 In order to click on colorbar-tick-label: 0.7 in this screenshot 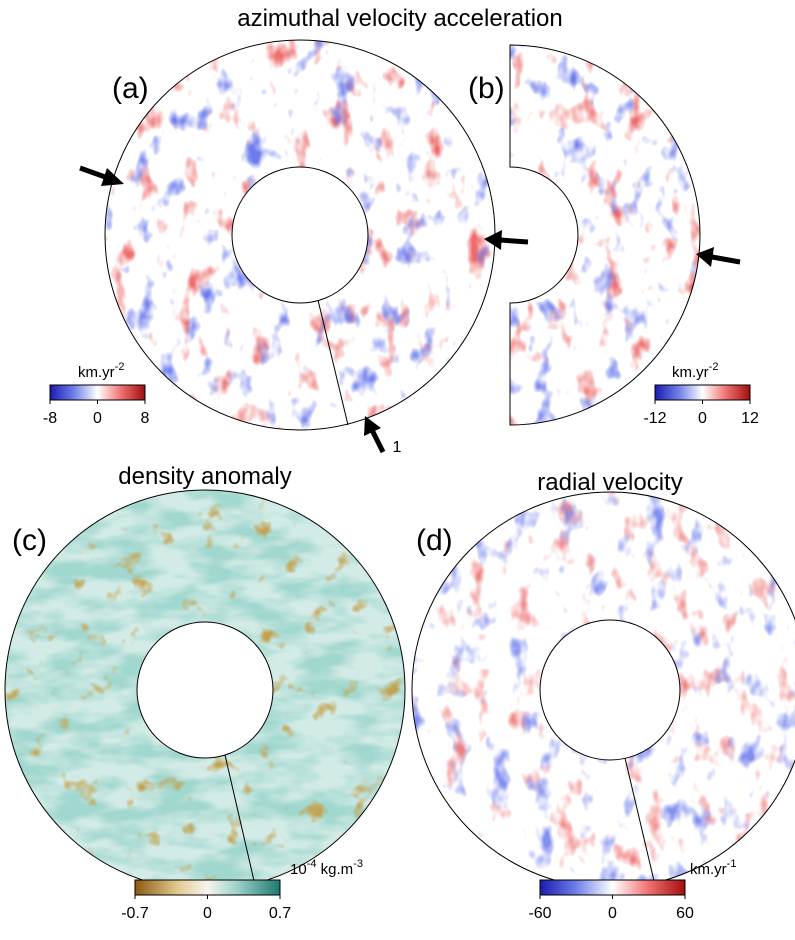, I will do `click(280, 913)`.